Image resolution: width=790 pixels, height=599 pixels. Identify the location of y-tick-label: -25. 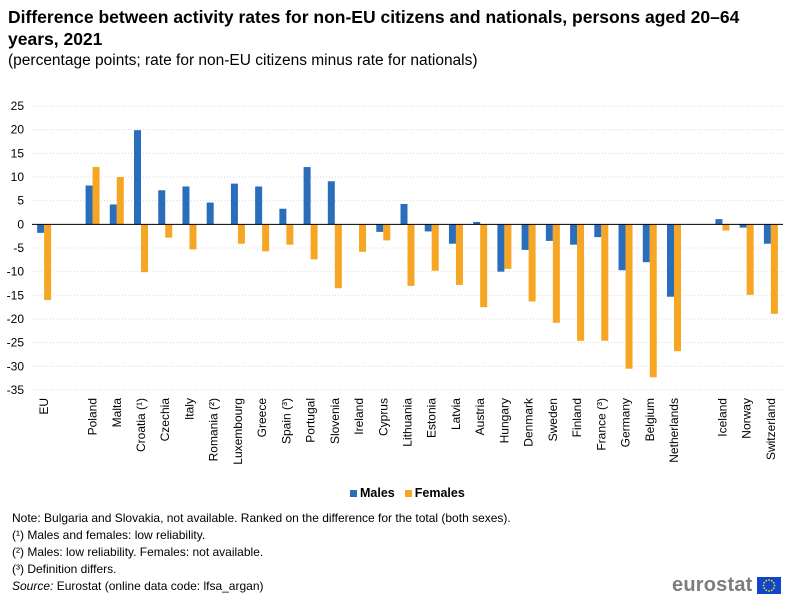
(16, 343).